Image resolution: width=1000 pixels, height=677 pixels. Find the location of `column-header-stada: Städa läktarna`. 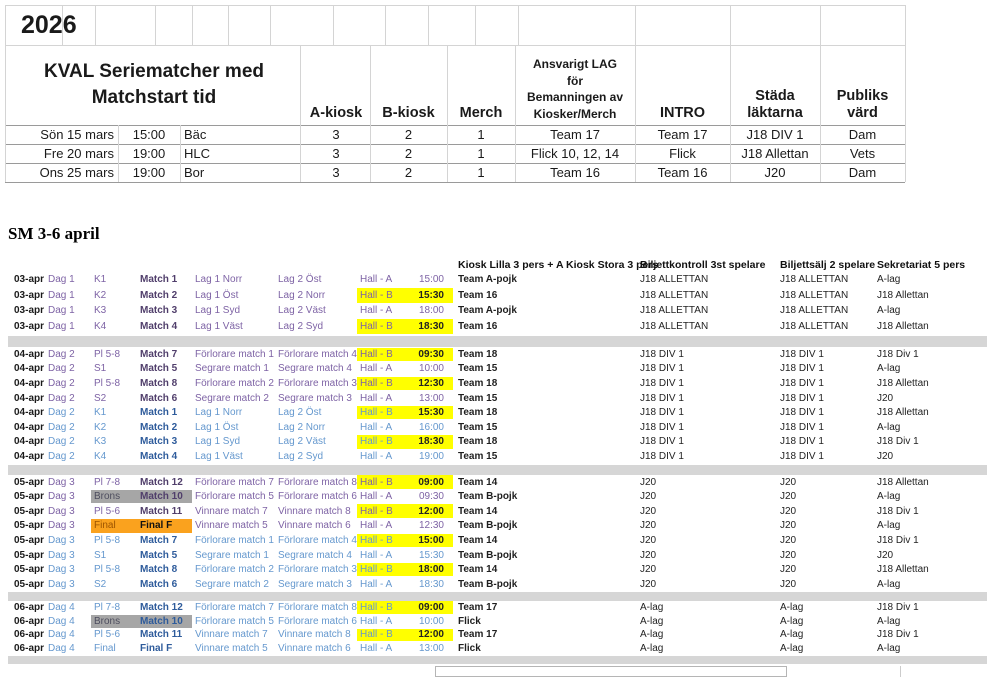

column-header-stada: Städa läktarna is located at coordinates (775, 85).